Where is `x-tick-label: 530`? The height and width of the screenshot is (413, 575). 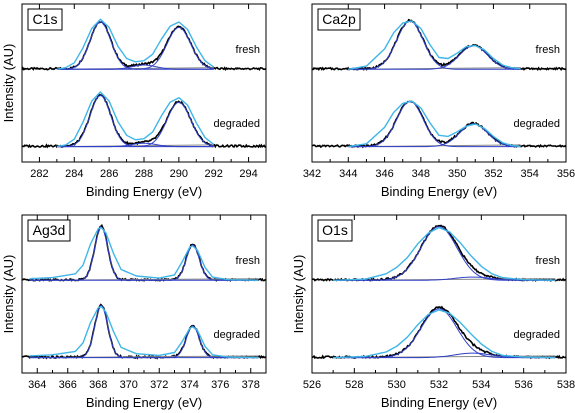
x-tick-label: 530 is located at coordinates (396, 385).